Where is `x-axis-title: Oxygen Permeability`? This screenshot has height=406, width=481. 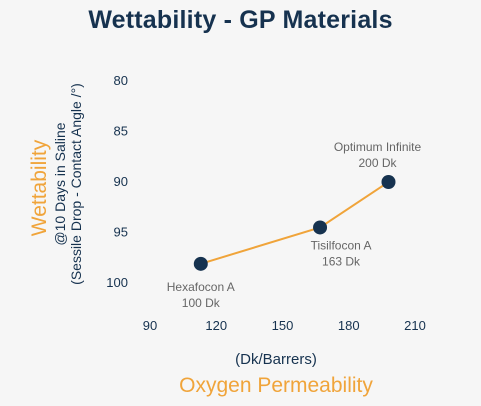
x-axis-title: Oxygen Permeability is located at coordinates (276, 385).